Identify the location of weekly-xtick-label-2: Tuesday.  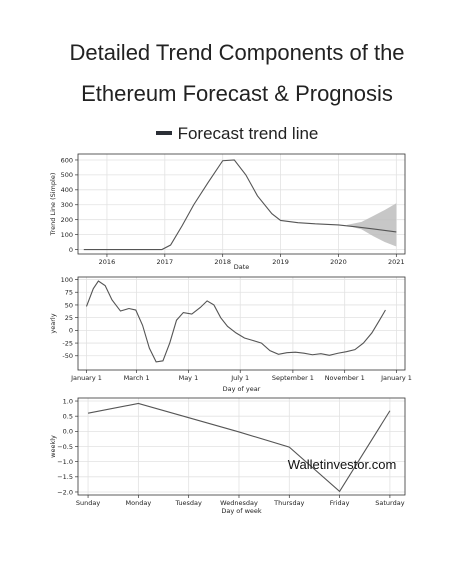
(188, 503).